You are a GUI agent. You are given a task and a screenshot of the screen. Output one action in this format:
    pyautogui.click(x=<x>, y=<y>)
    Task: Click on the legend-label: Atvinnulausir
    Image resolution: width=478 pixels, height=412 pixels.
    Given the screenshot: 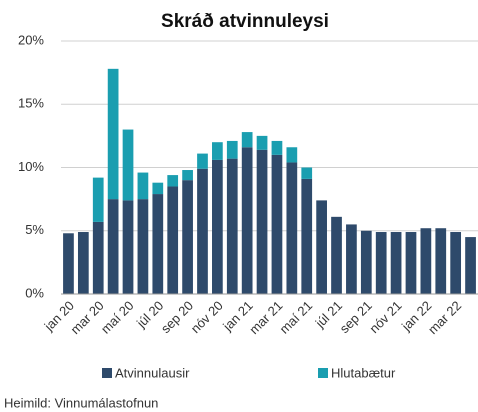 What is the action you would take?
    pyautogui.click(x=152, y=372)
    